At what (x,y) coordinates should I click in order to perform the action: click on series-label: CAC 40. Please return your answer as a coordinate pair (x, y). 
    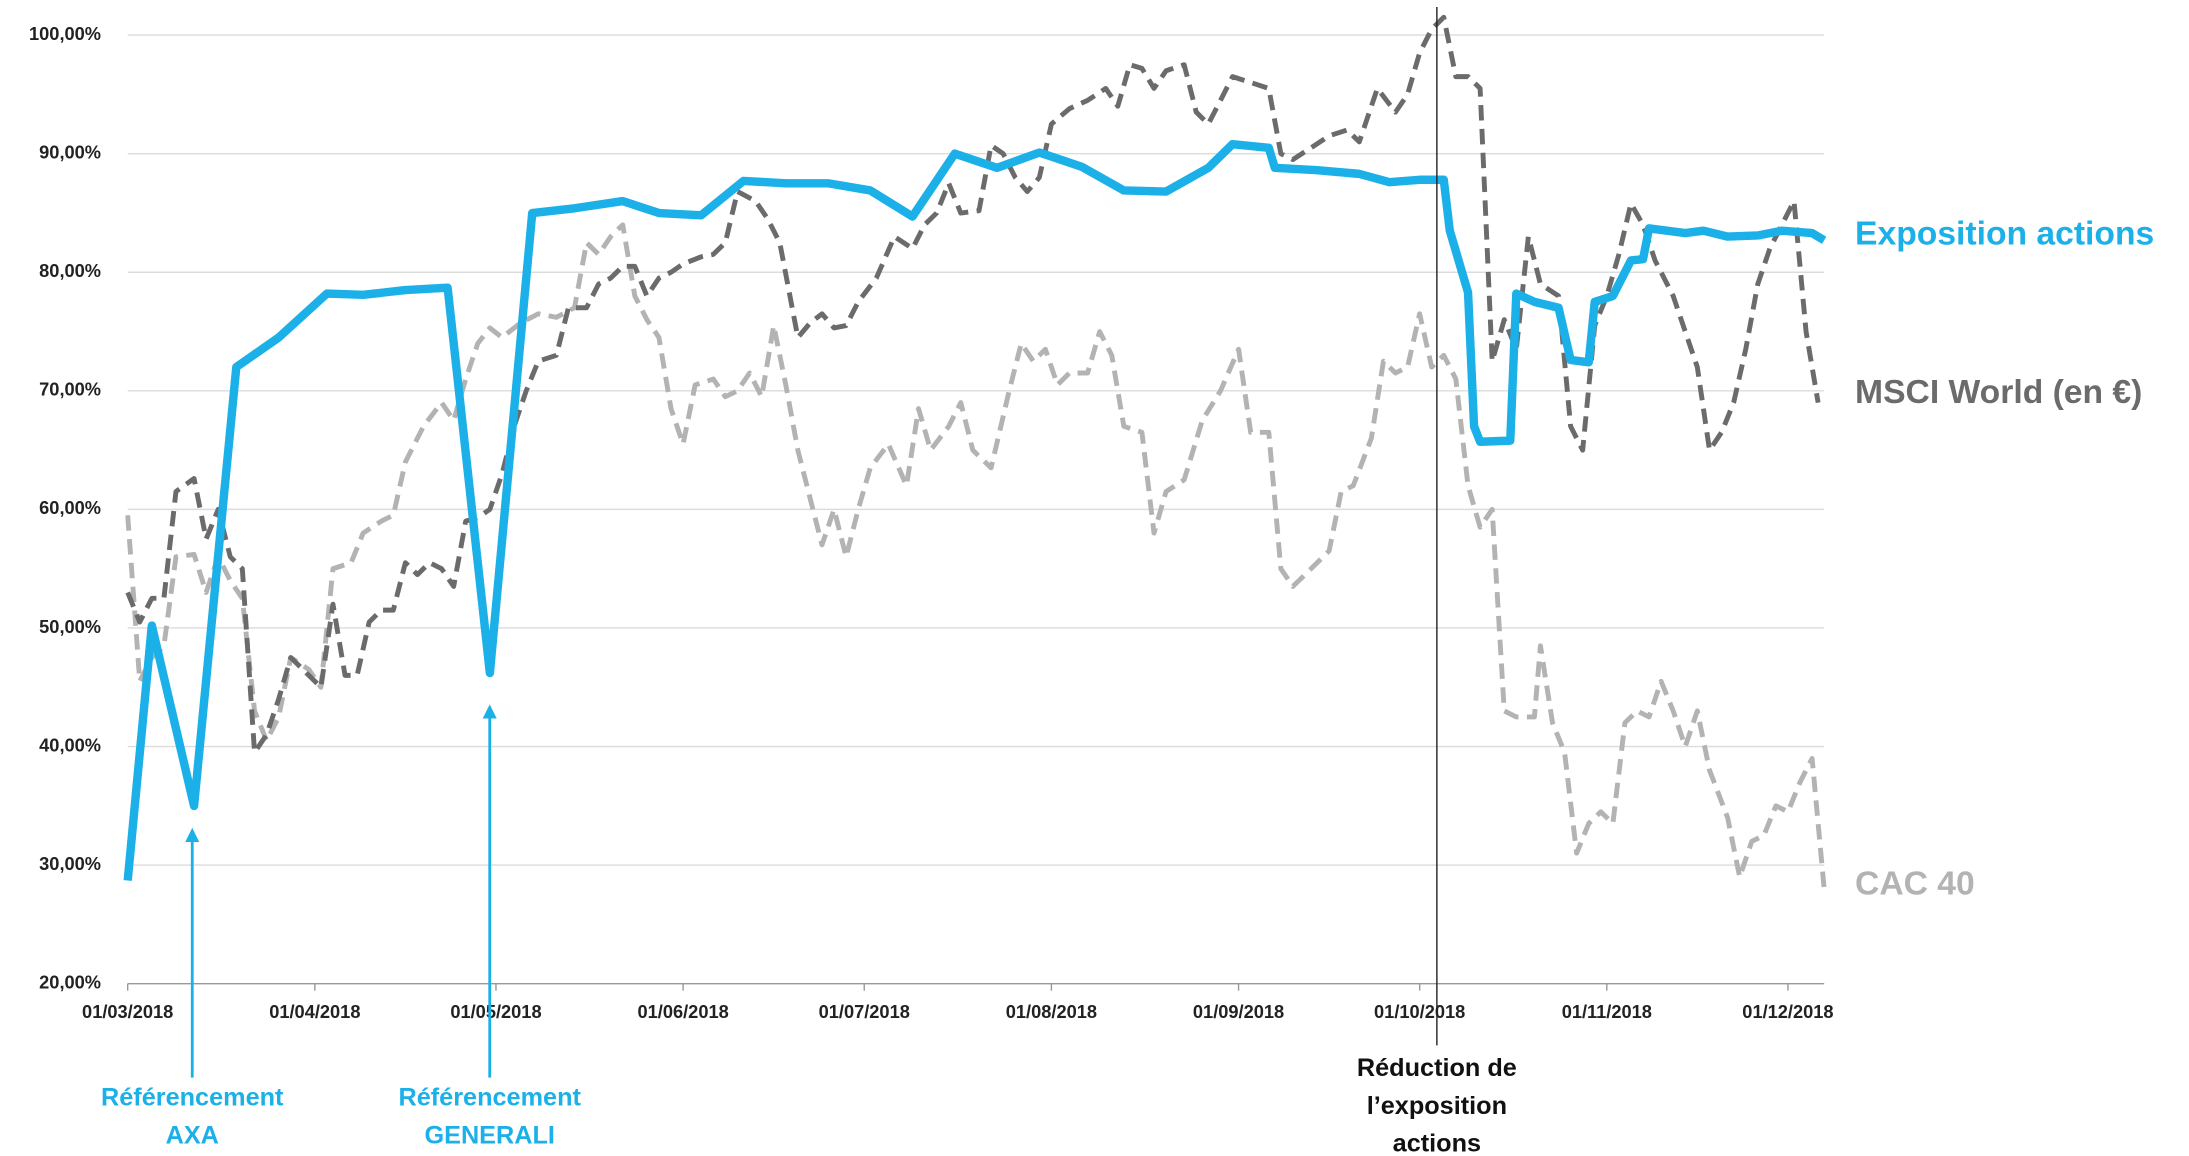
    Looking at the image, I should click on (1915, 883).